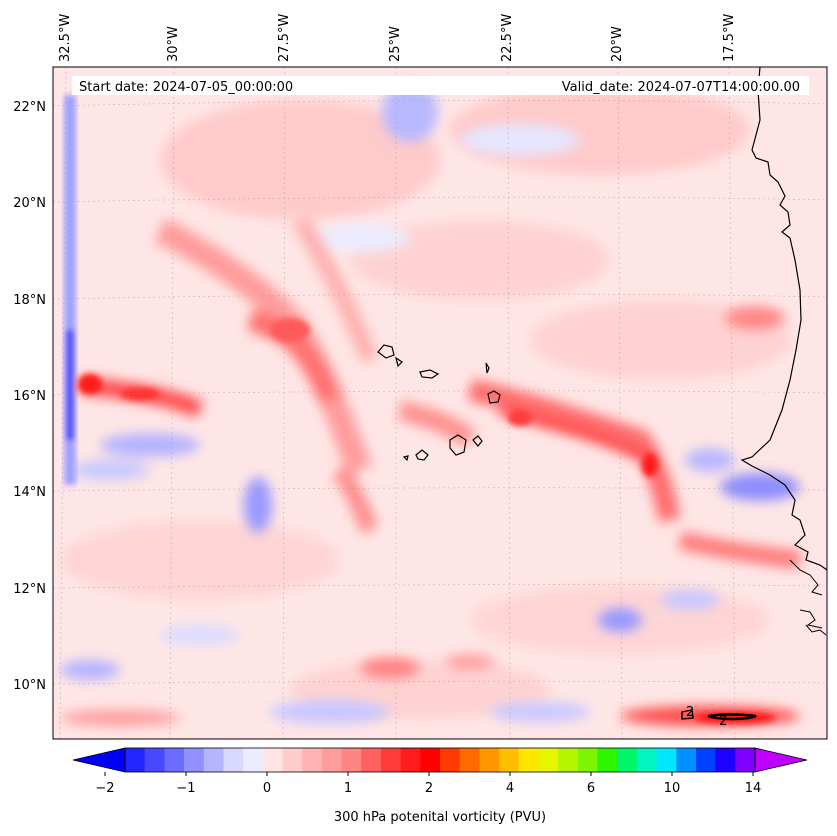 The height and width of the screenshot is (836, 837). Describe the element at coordinates (729, 38) in the screenshot. I see `lon-label: 17.5°W` at that location.